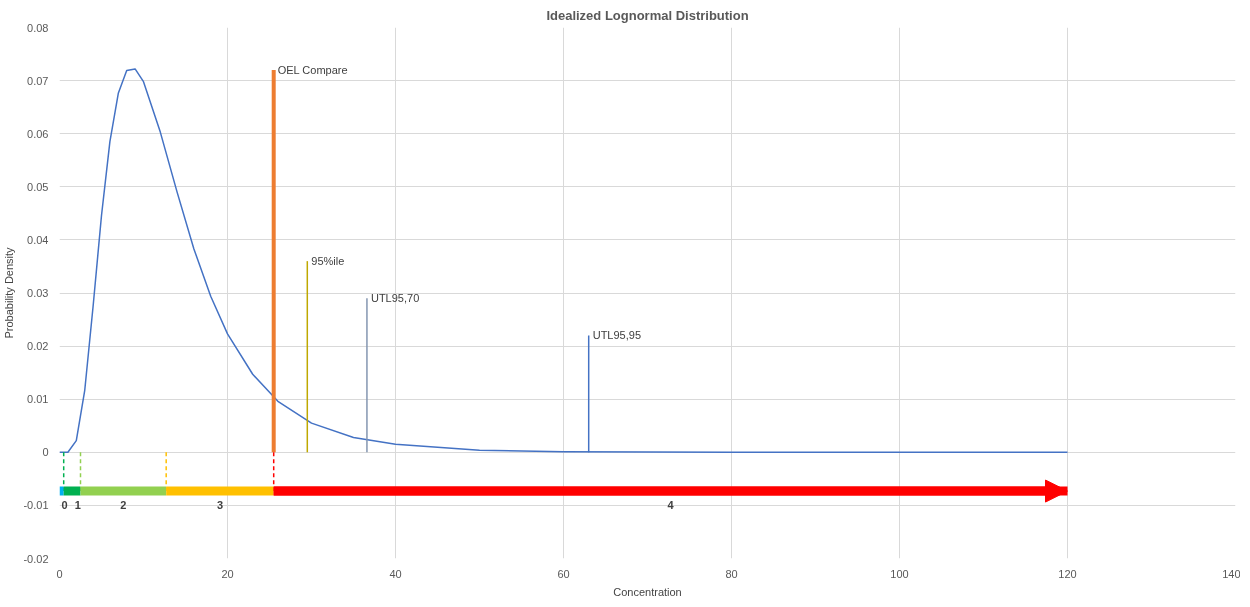  What do you see at coordinates (731, 573) in the screenshot?
I see `x-tick-label: 80` at bounding box center [731, 573].